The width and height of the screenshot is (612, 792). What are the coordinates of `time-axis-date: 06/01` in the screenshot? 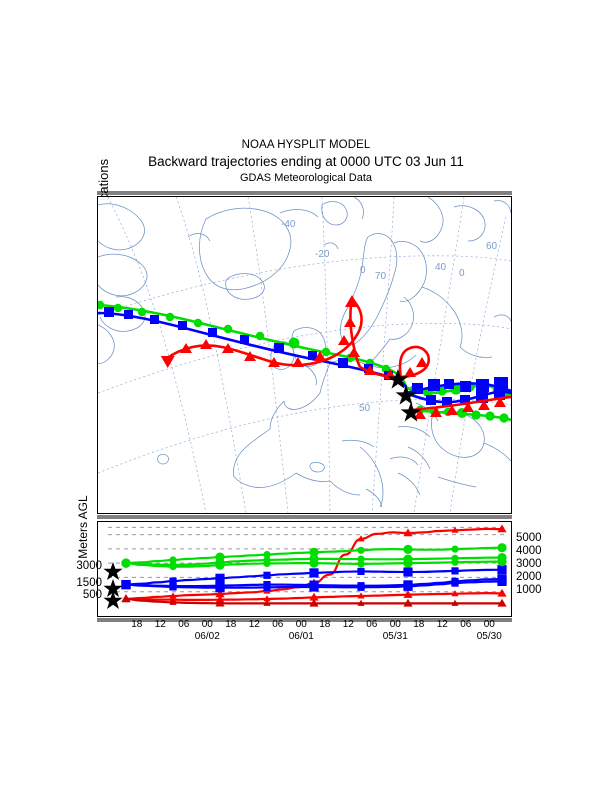 It's located at (301, 636).